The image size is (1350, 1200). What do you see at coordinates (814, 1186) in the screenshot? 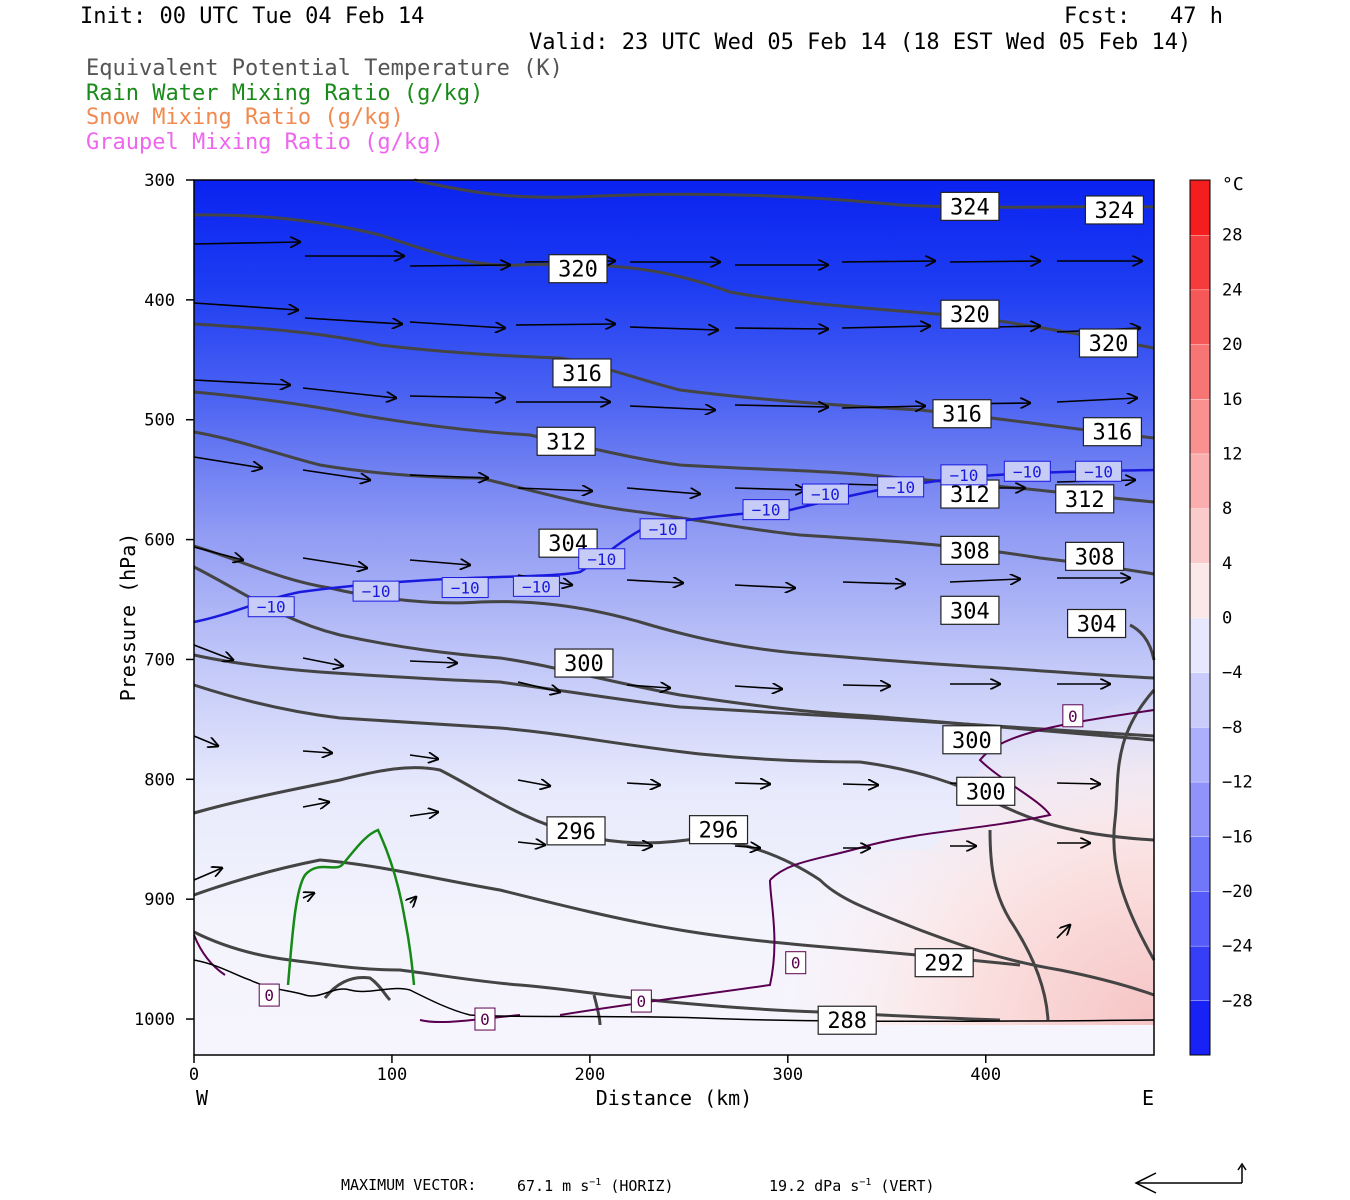
I see `max-vector-vertical-value: 19.2 dPa s` at bounding box center [814, 1186].